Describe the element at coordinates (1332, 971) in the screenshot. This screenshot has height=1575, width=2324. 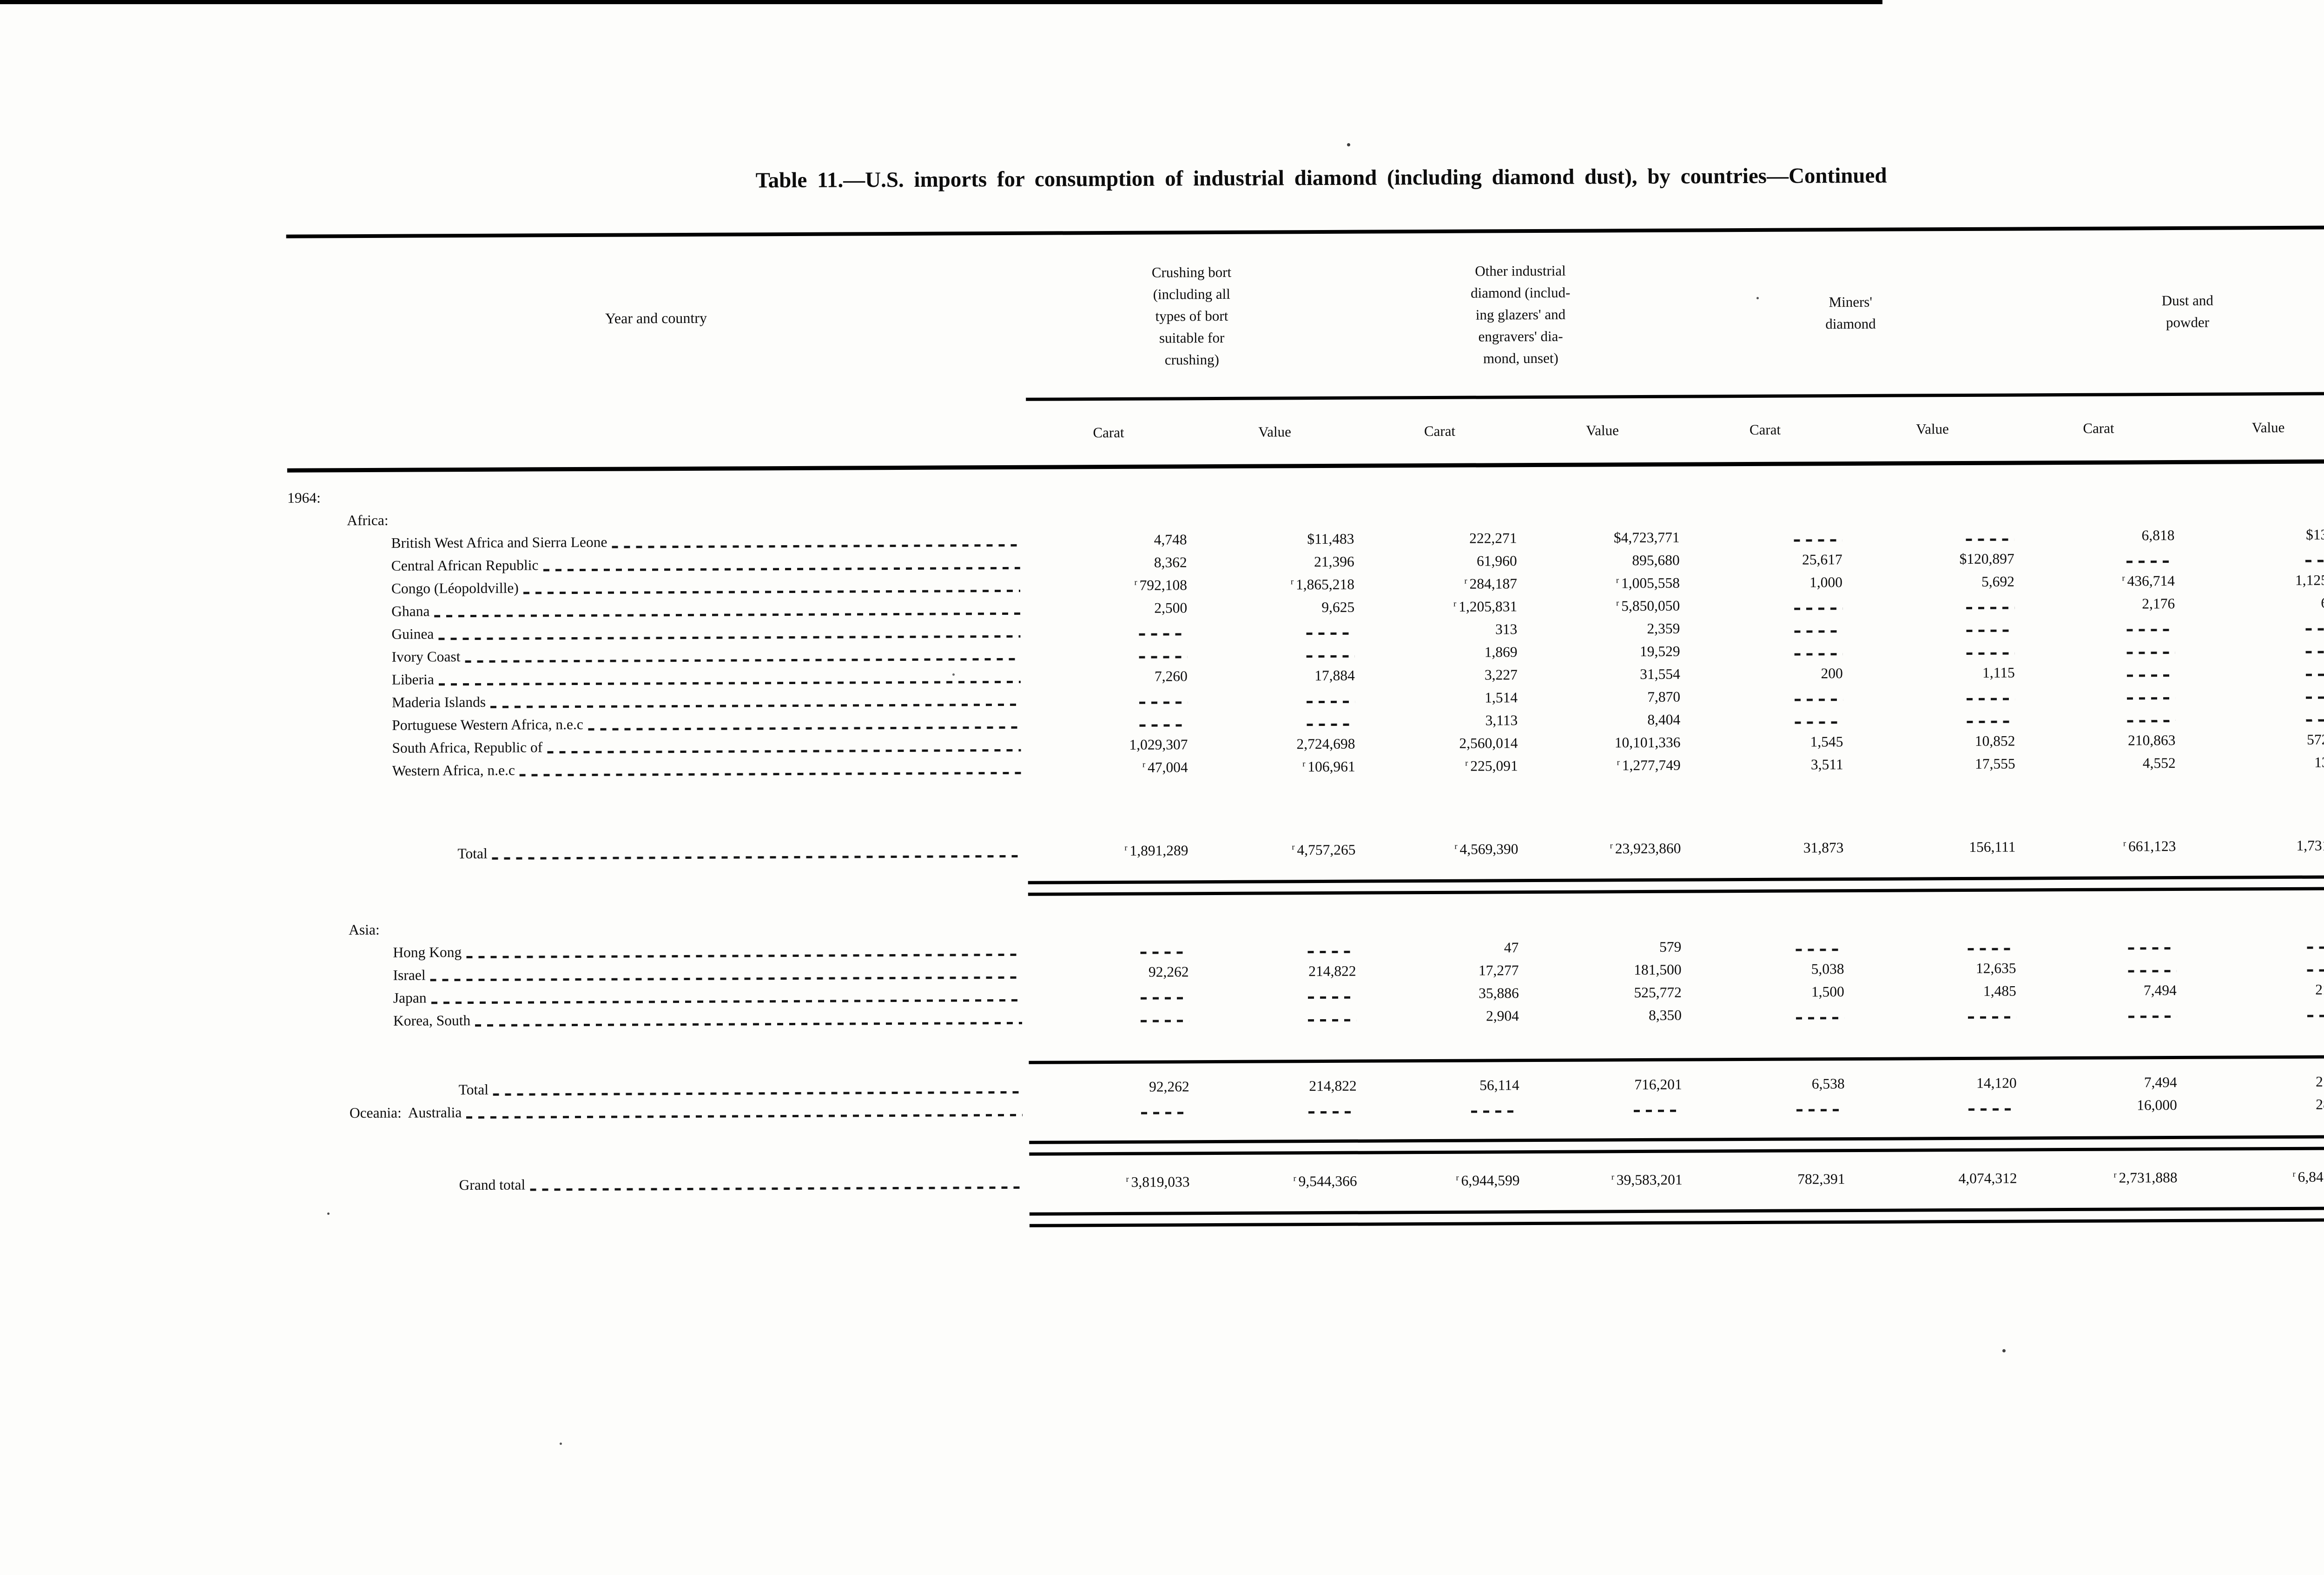
I see `value-cell: 214,822` at that location.